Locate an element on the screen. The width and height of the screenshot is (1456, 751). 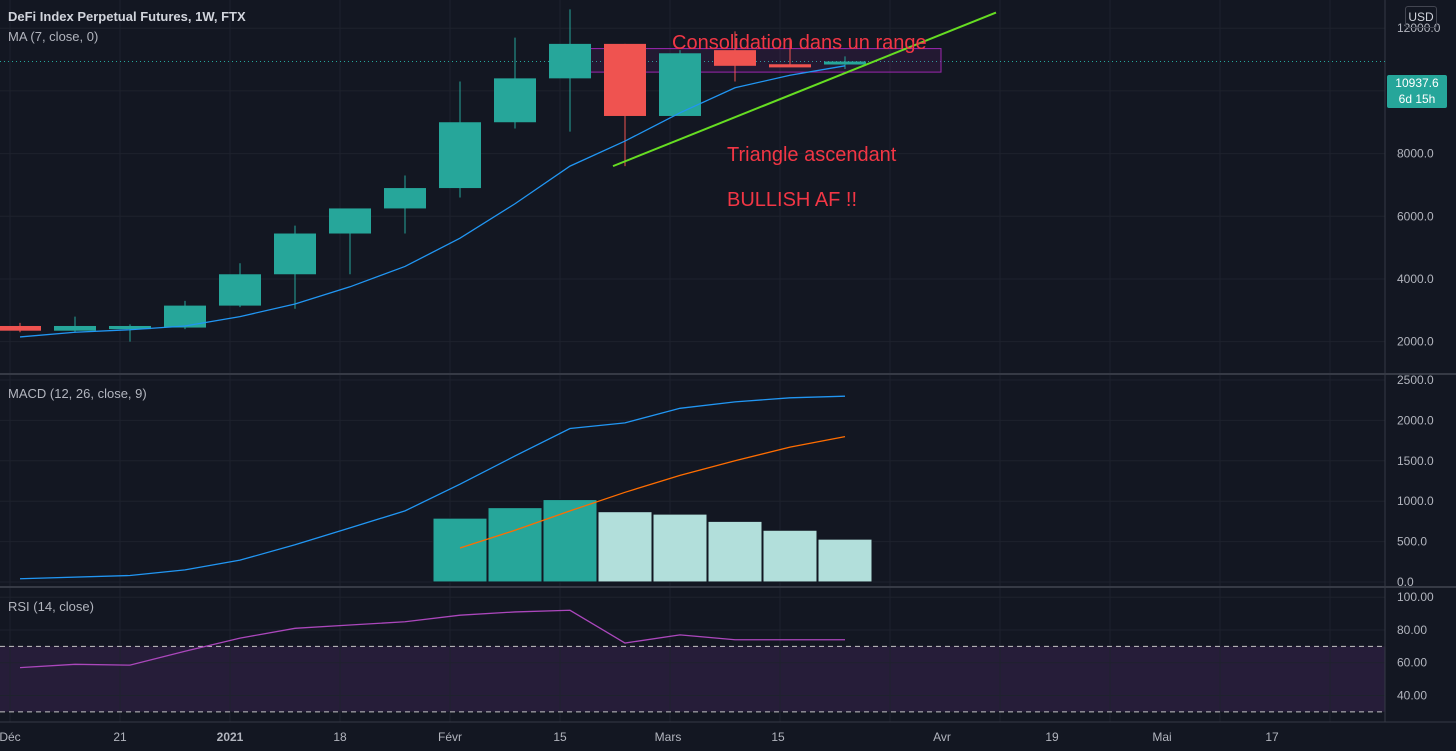
rsi-y-tick-label: 80.00 is located at coordinates (1412, 630).